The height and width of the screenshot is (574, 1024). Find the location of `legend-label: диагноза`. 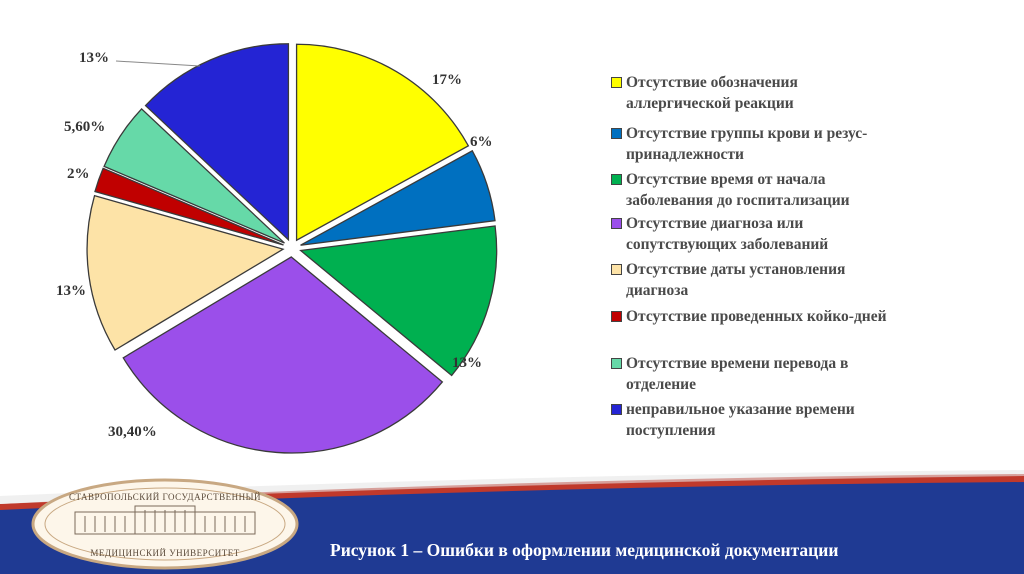

legend-label: диагноза is located at coordinates (657, 290).